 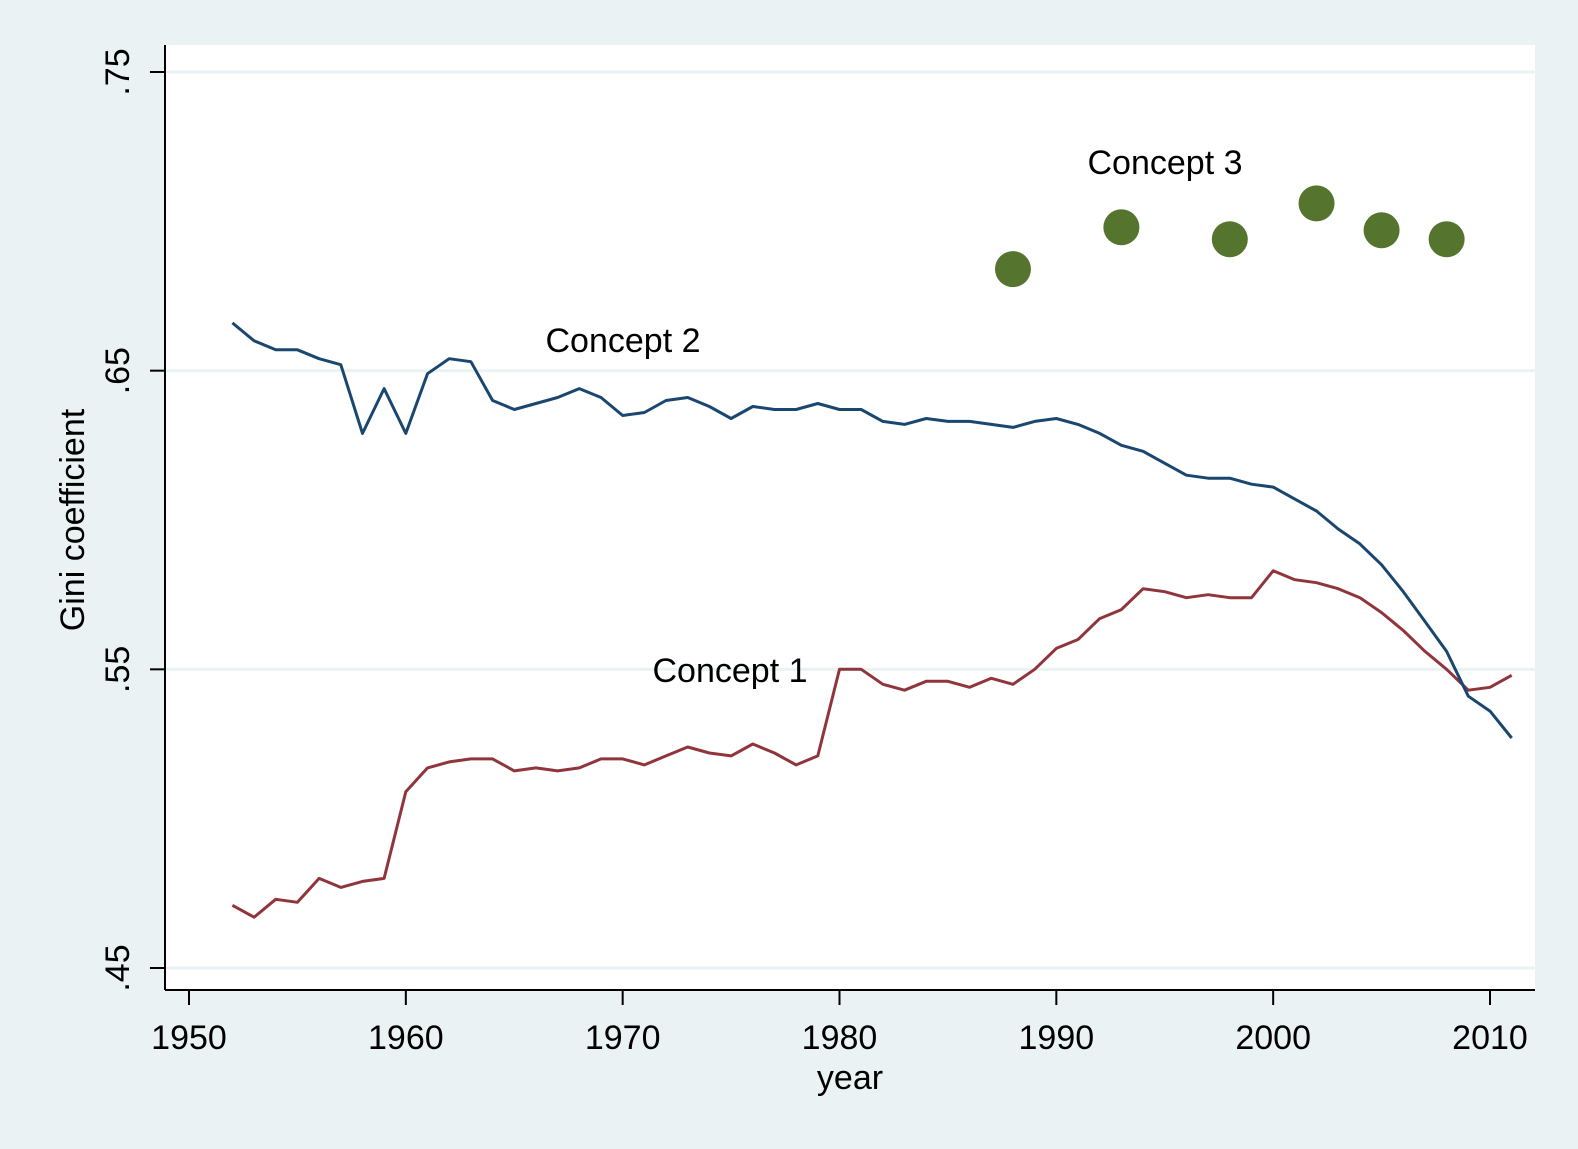 What do you see at coordinates (118, 370) in the screenshot?
I see `y-tick-label: .65` at bounding box center [118, 370].